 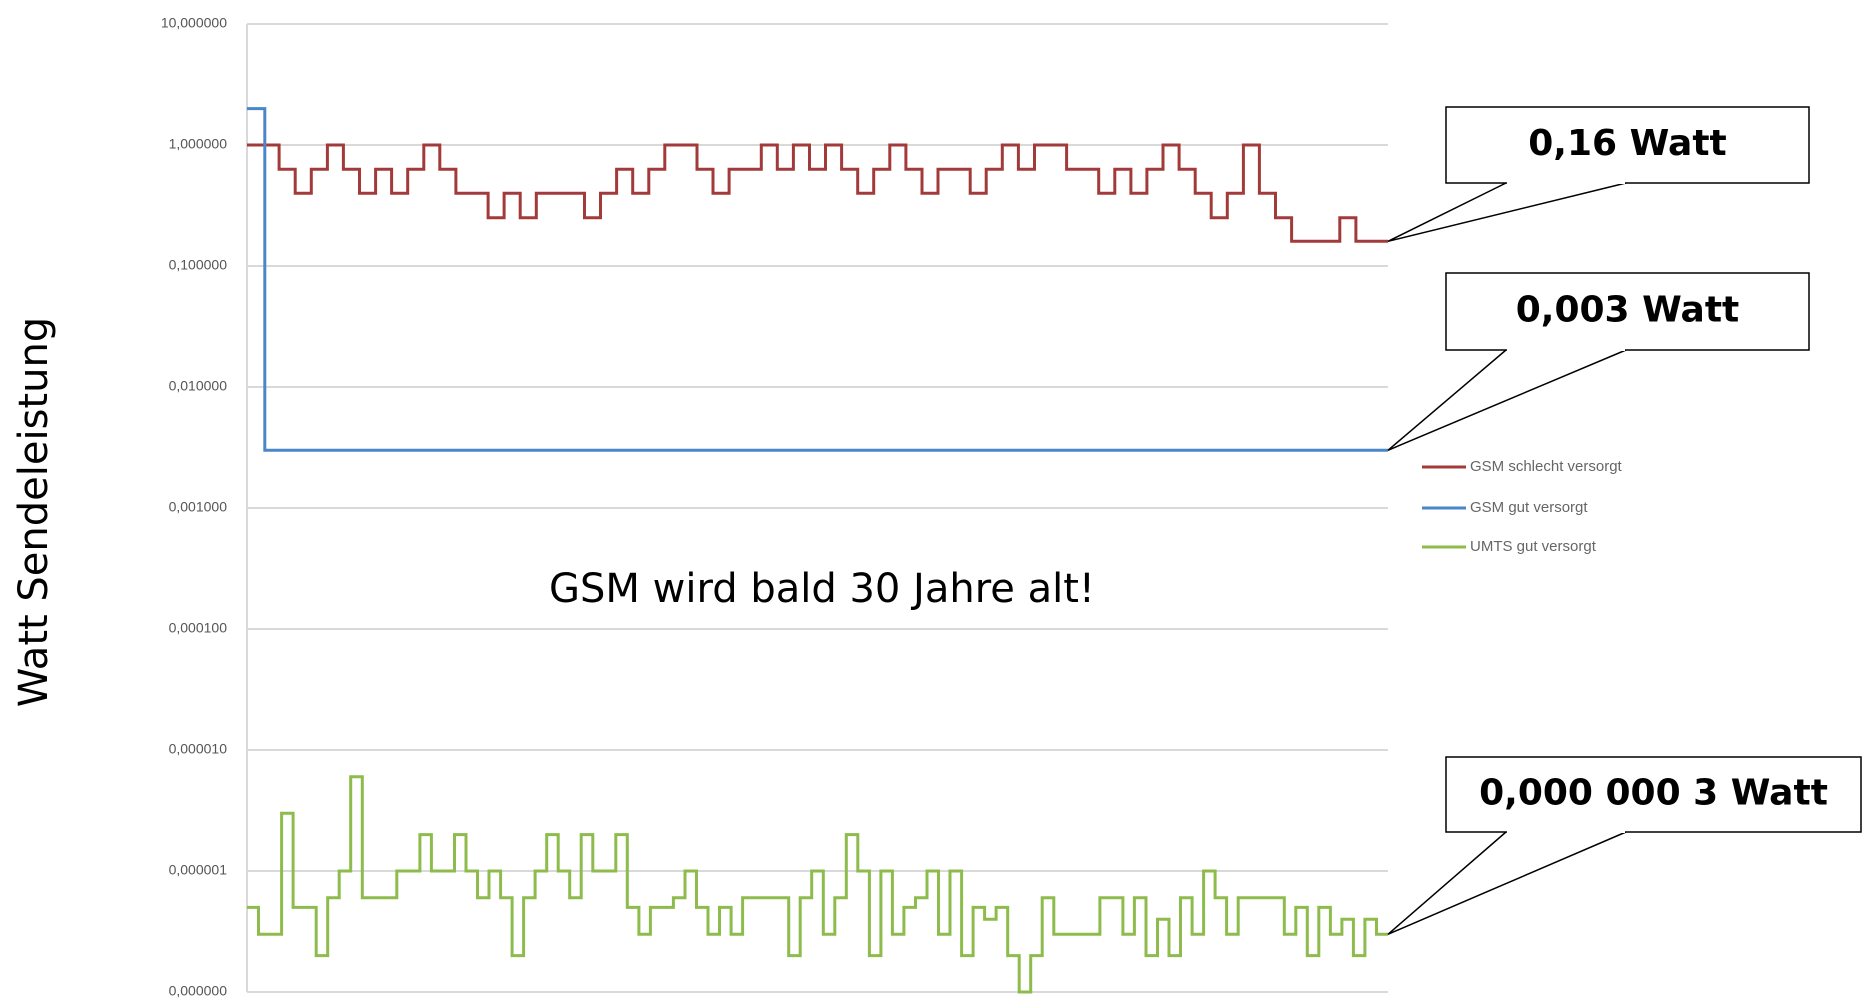 What do you see at coordinates (1533, 546) in the screenshot?
I see `legend-label: UMTS gut versorgt` at bounding box center [1533, 546].